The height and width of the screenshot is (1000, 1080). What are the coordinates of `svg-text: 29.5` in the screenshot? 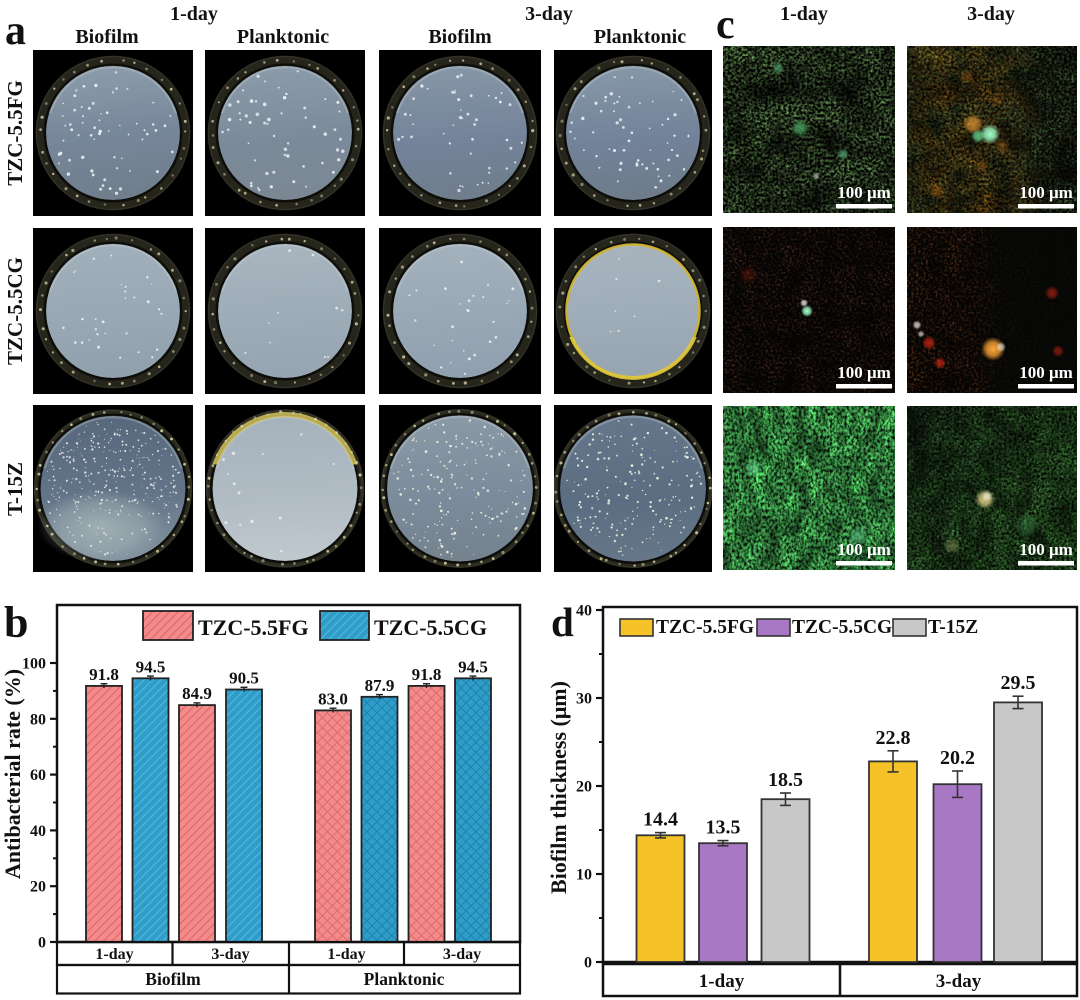 It's located at (1018, 683).